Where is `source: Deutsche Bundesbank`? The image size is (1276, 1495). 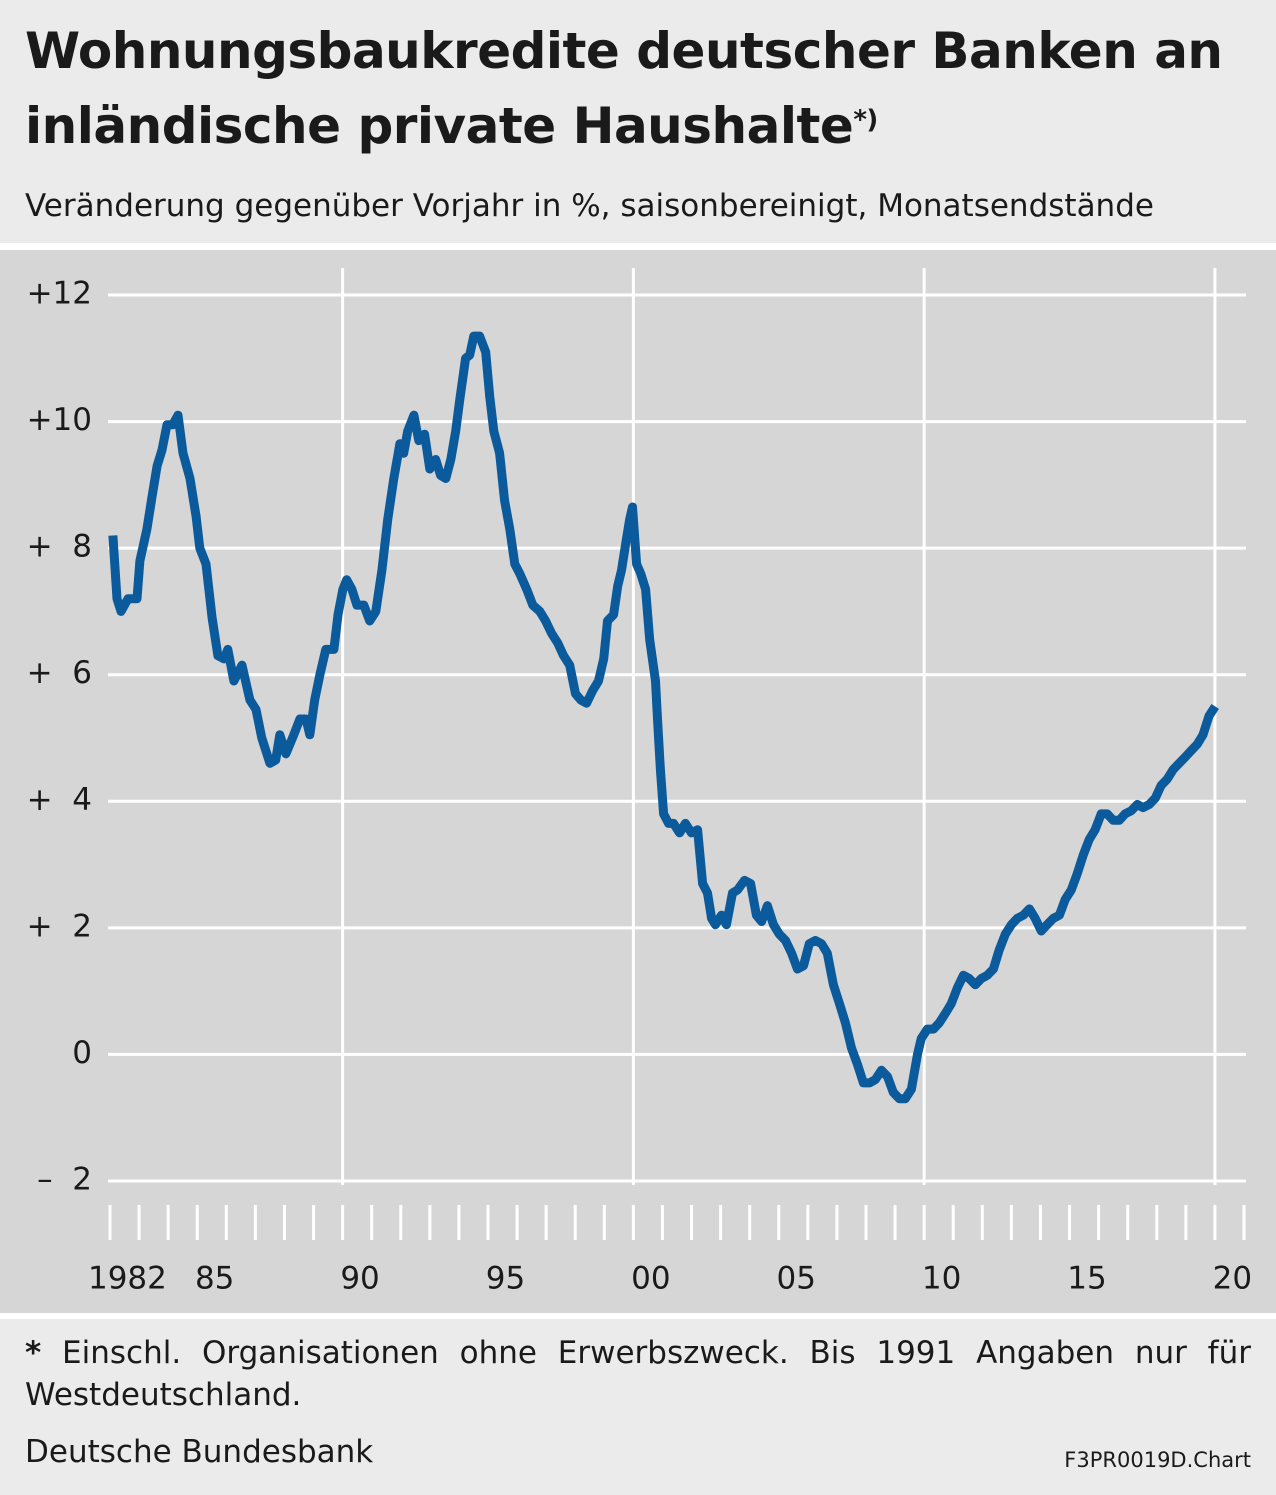 source: Deutsche Bundesbank is located at coordinates (199, 1452).